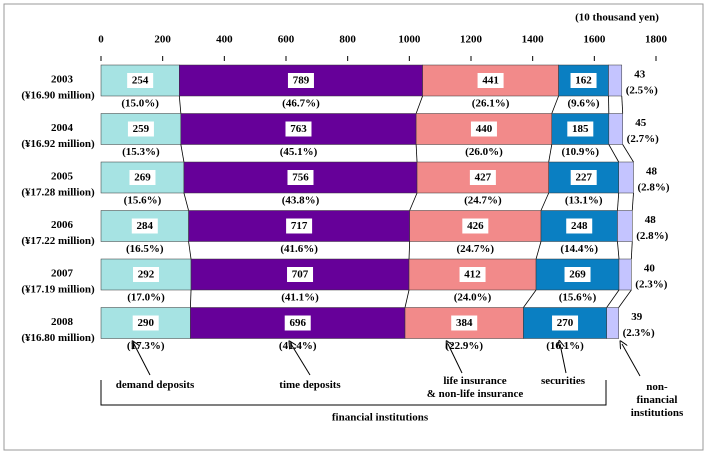 This screenshot has width=708, height=455. What do you see at coordinates (300, 178) in the screenshot?
I see `value-label: 756` at bounding box center [300, 178].